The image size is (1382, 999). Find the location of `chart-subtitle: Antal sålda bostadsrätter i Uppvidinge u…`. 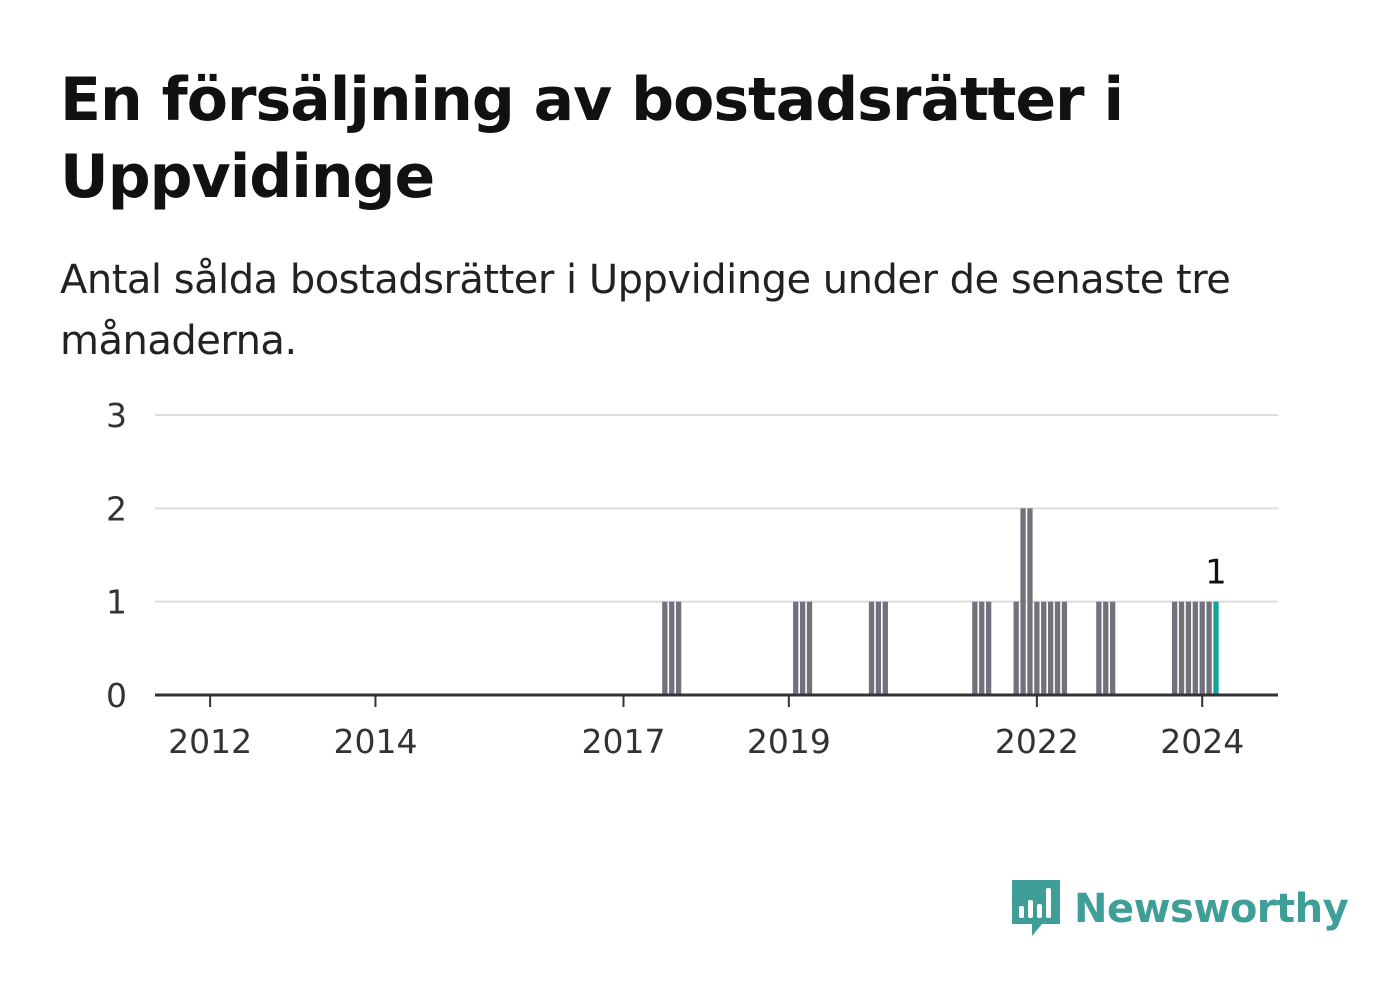

chart-subtitle: Antal sålda bostadsrätter i Uppvidinge u… is located at coordinates (645, 310).